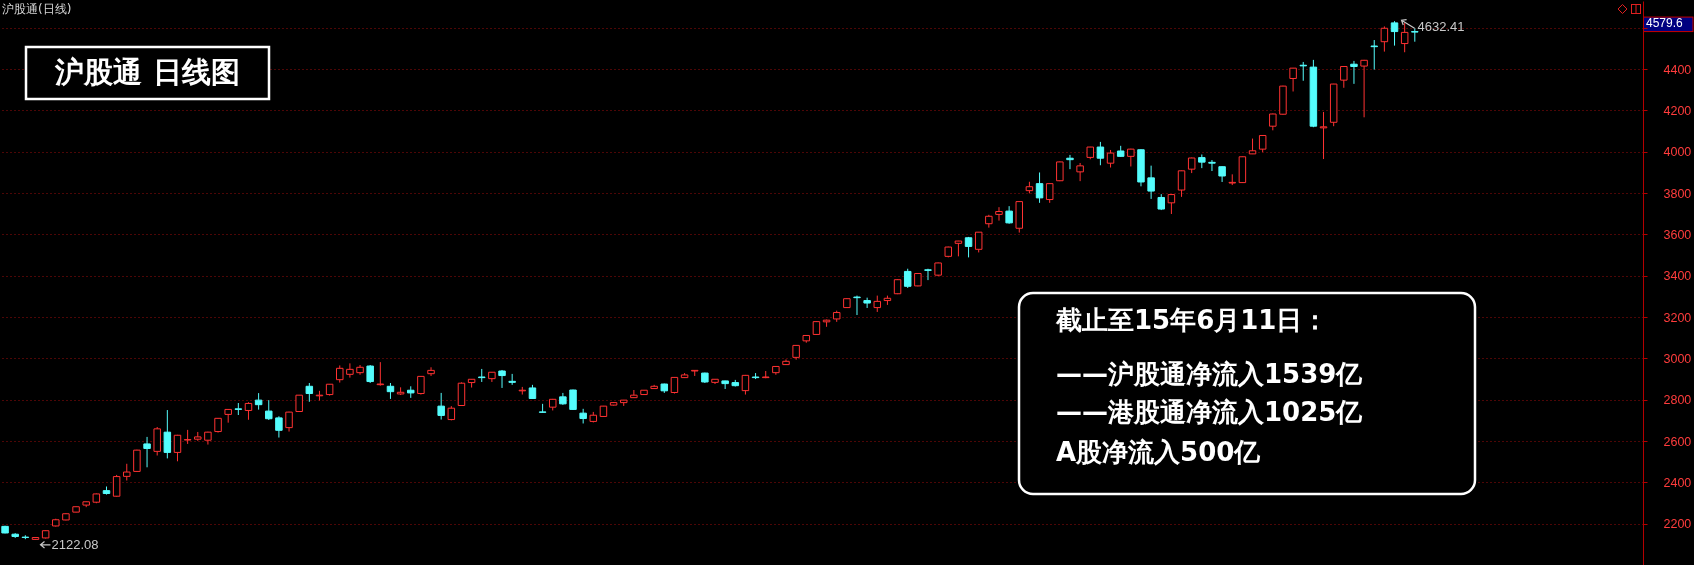 This screenshot has height=565, width=1694. I want to click on y-tick-label: 3800, so click(1677, 193).